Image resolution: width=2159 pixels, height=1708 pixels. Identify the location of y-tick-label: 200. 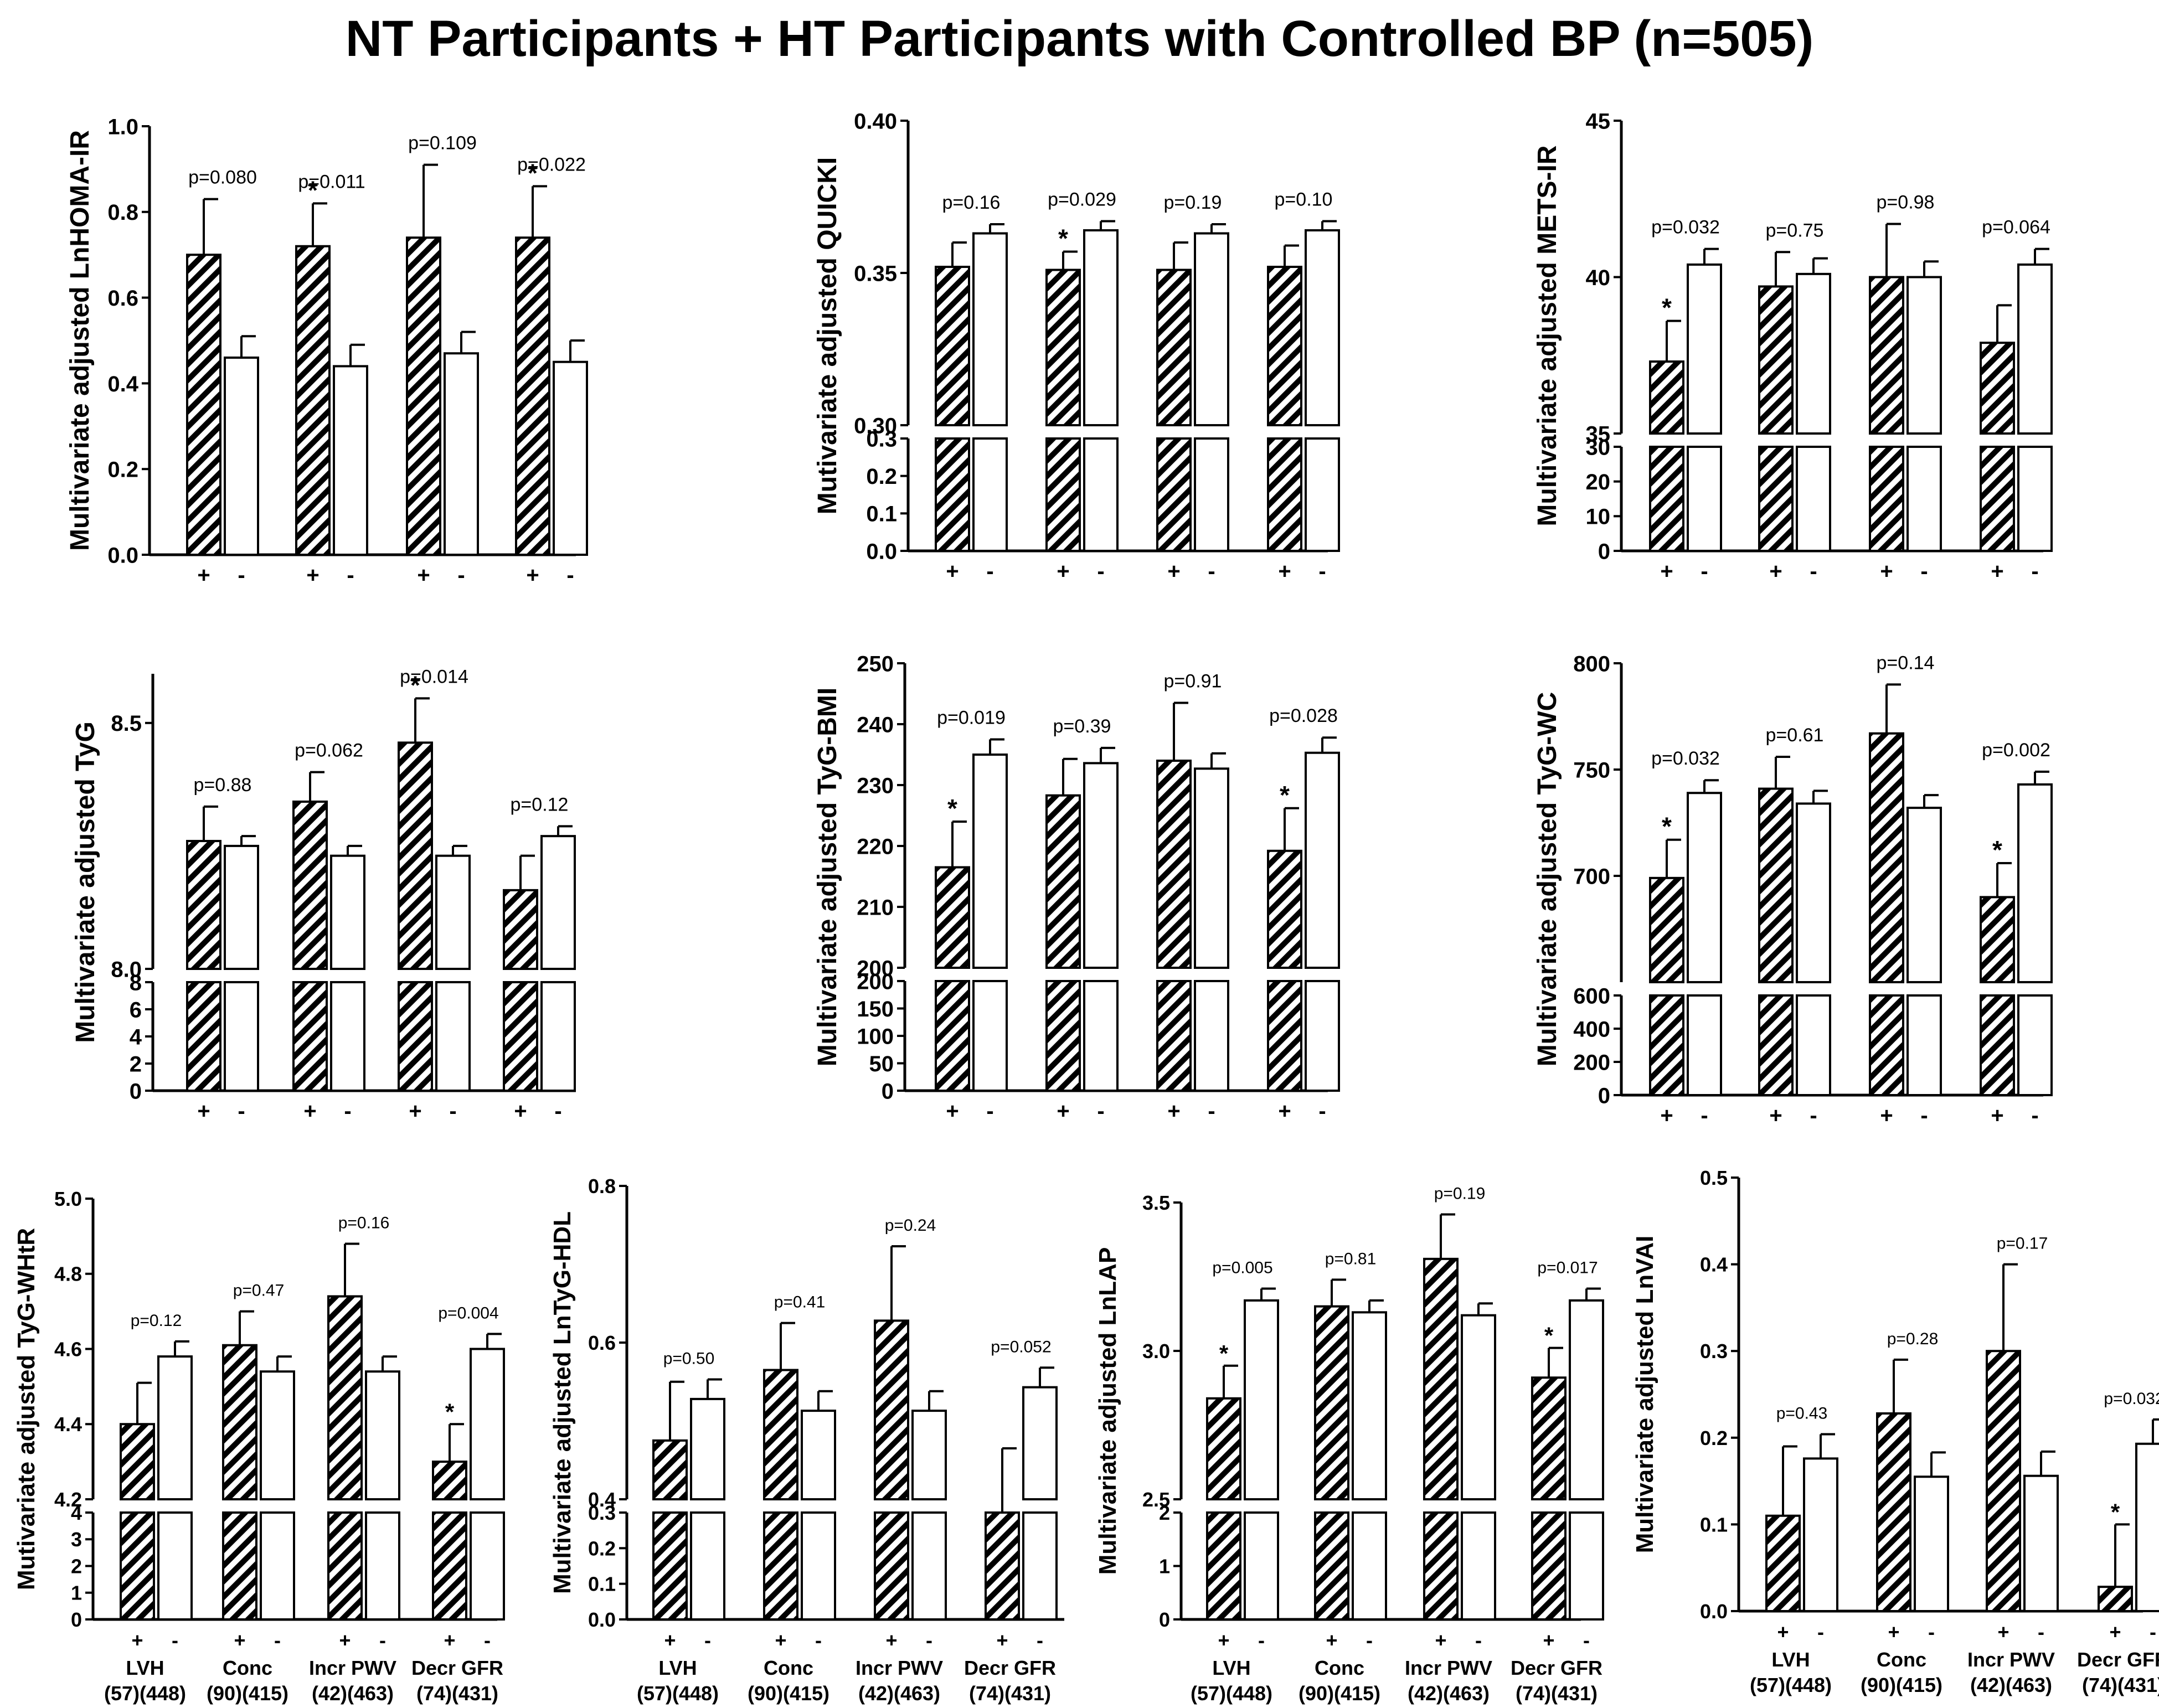
(876, 982).